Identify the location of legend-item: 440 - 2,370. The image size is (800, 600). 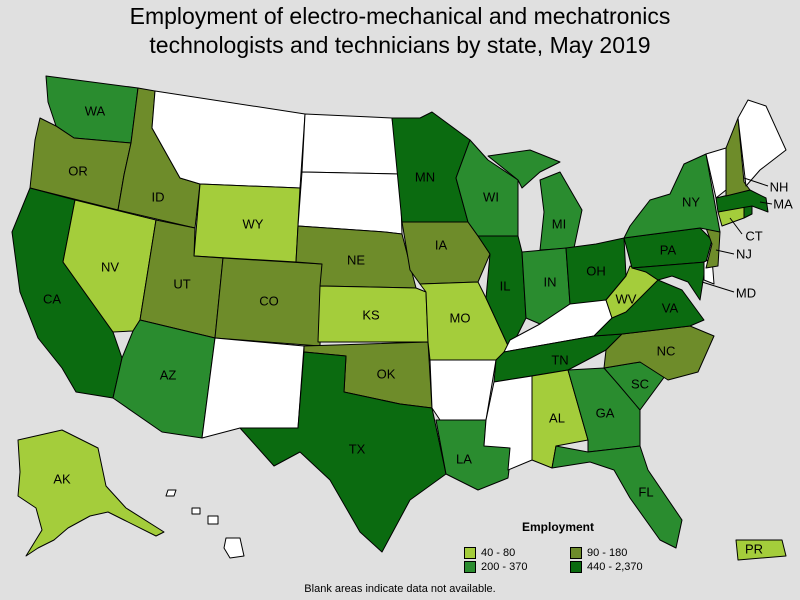
(606, 567).